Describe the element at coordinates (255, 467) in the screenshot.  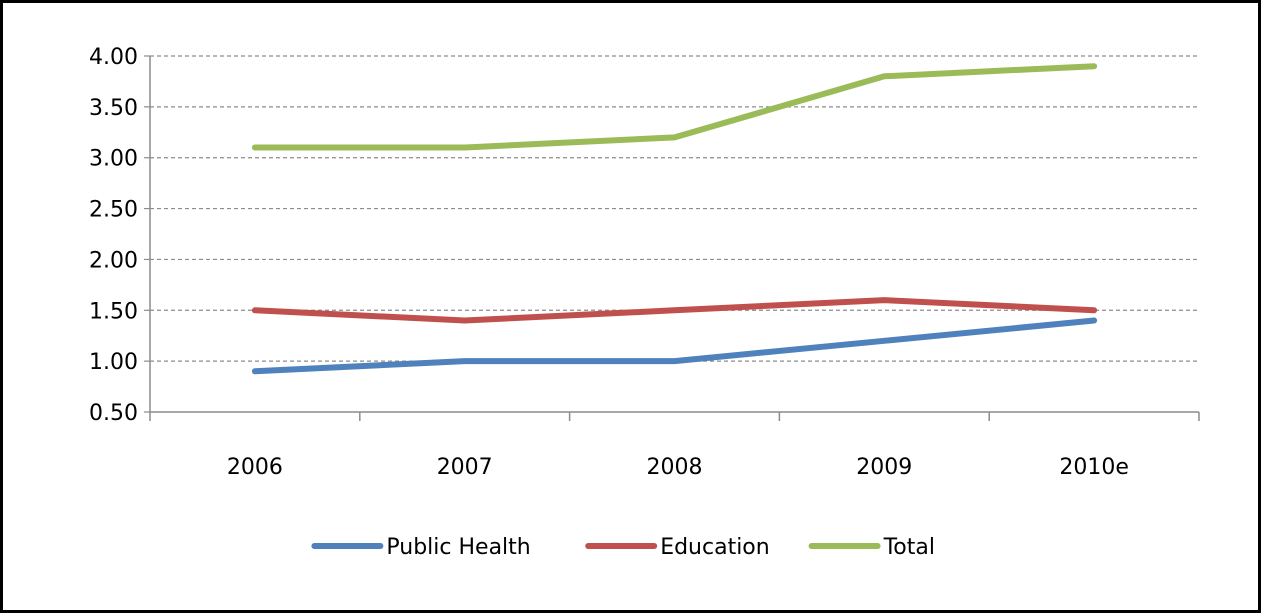
I see `x-tick-label: 2006` at that location.